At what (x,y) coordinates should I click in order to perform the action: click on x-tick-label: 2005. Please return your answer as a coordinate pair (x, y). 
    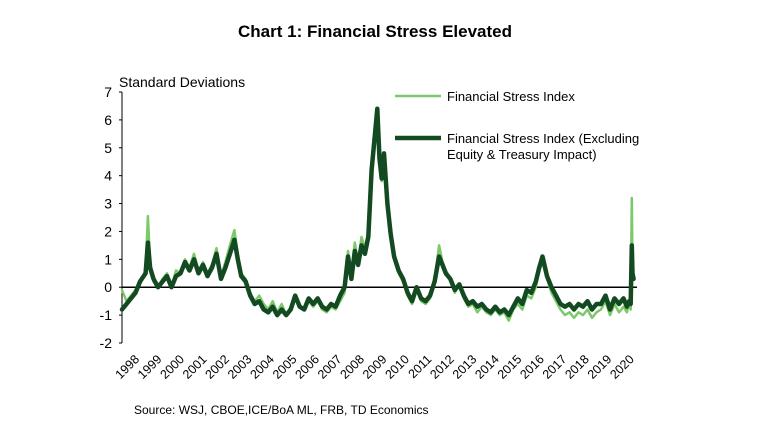
    Looking at the image, I should click on (285, 367).